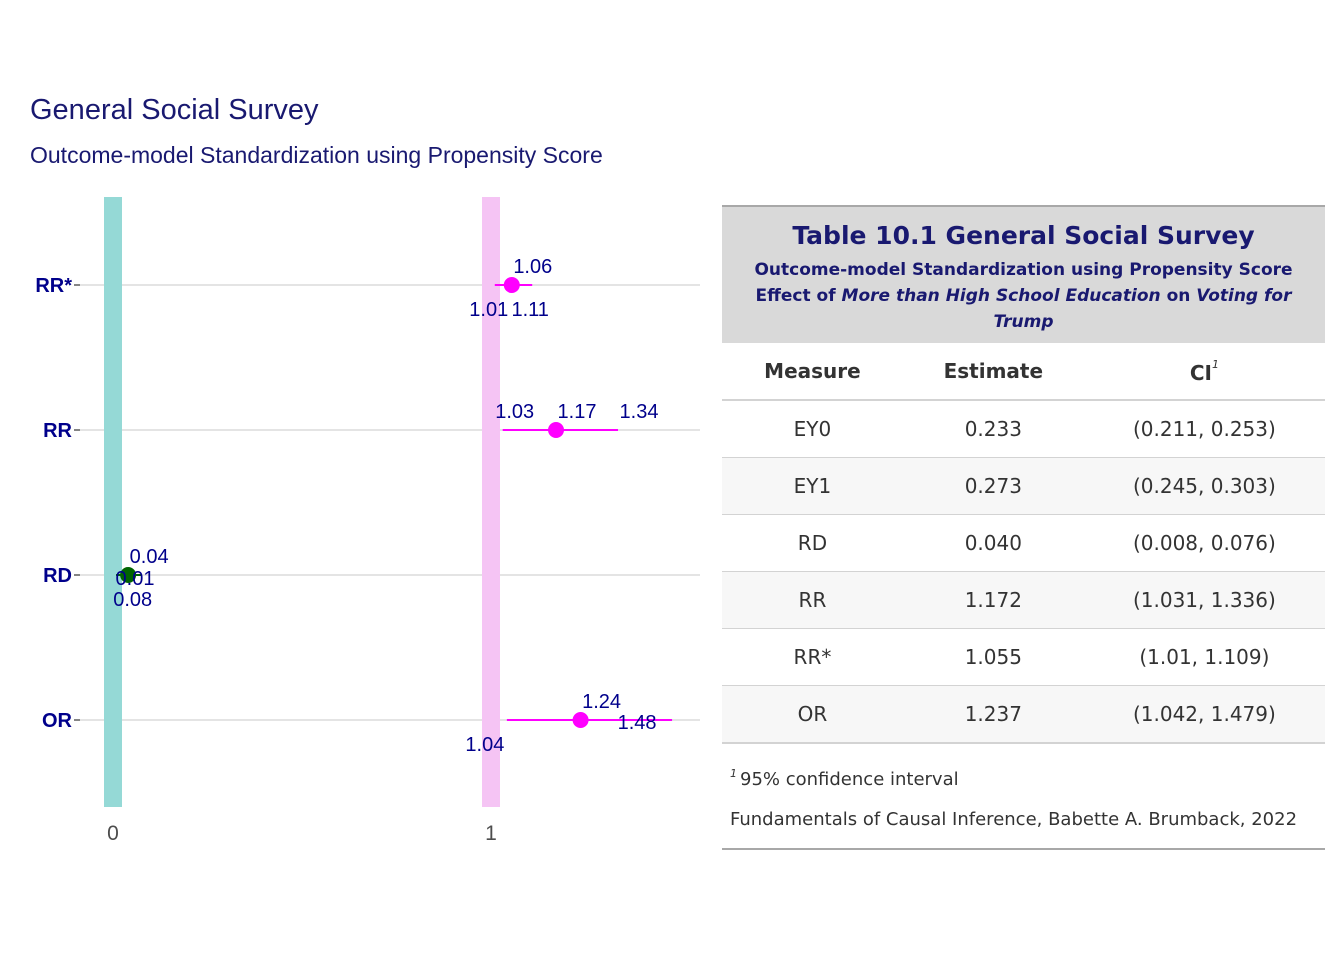 This screenshot has width=1344, height=960. I want to click on column-header-row: Measure Estimate CI1, so click(1023, 372).